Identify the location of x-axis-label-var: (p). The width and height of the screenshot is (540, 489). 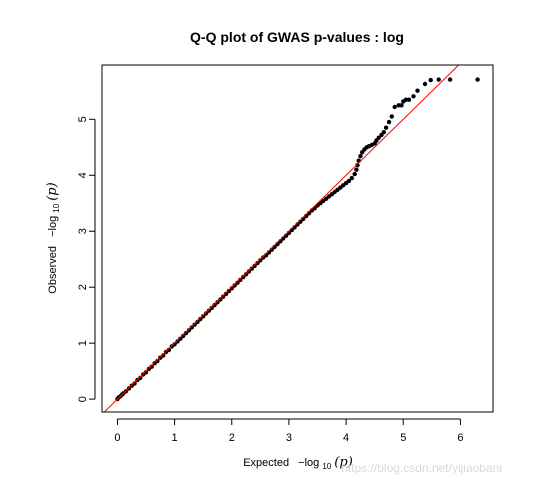
(343, 462).